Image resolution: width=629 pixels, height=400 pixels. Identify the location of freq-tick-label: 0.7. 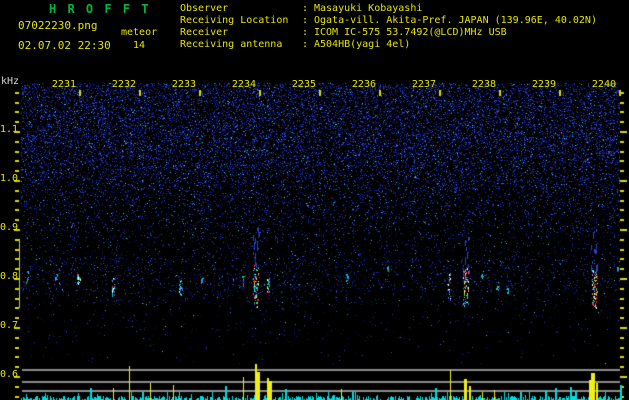
(9, 325).